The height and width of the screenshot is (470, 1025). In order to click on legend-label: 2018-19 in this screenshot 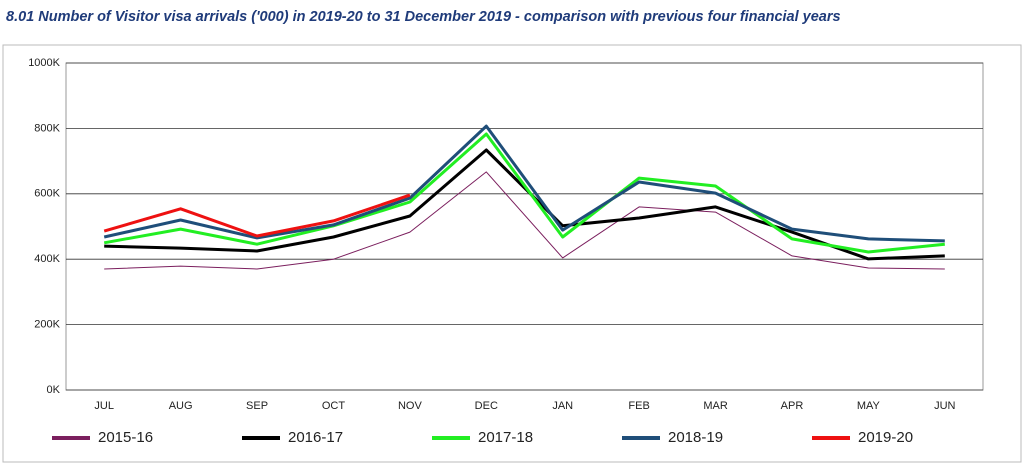, I will do `click(695, 437)`.